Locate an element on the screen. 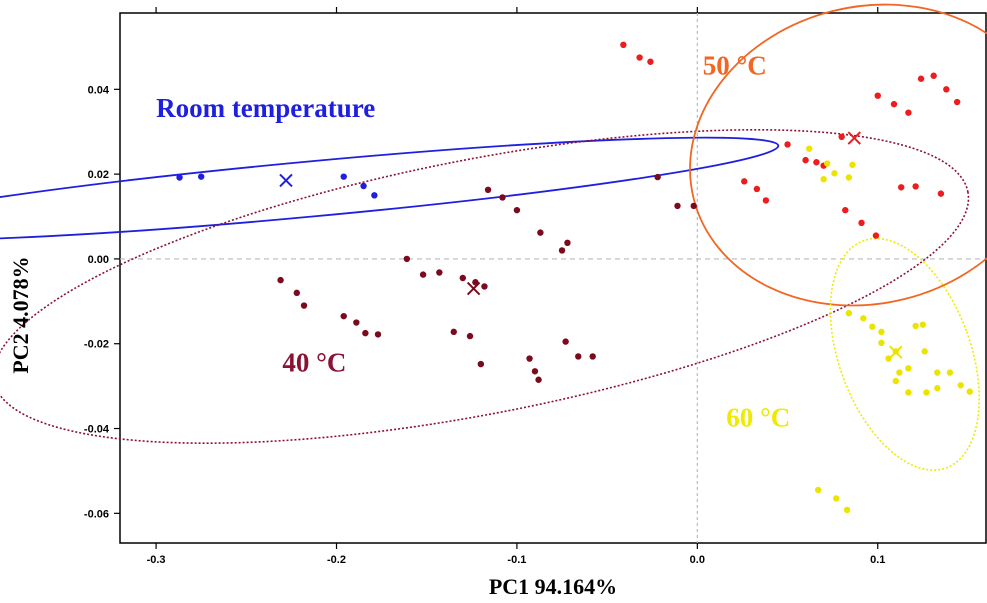 This screenshot has height=603, width=987. y-tick-label: -0.02 is located at coordinates (96, 345).